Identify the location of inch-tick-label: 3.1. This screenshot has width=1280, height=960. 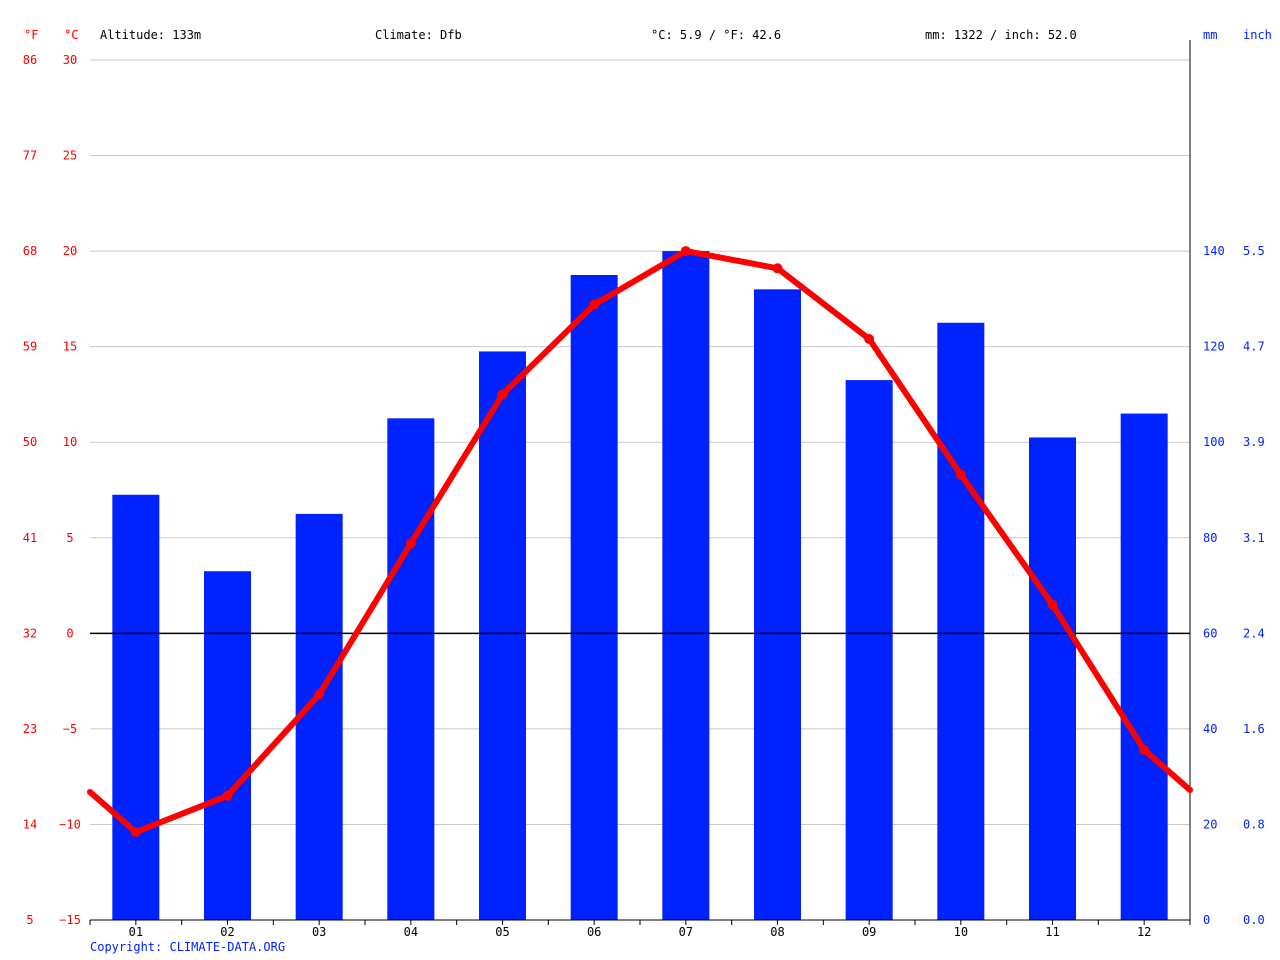
(1254, 538).